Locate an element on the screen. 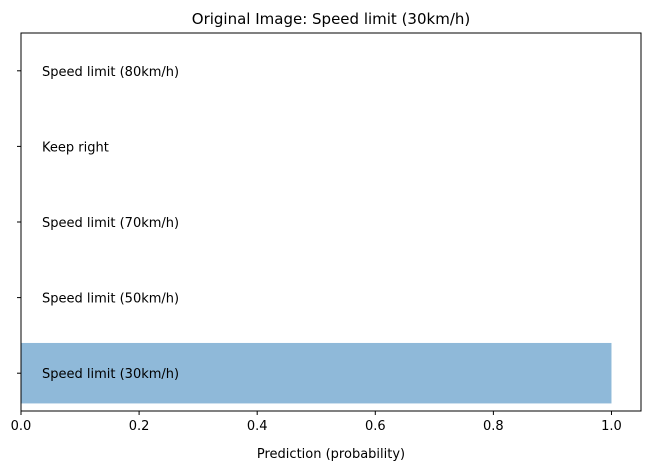 The width and height of the screenshot is (654, 470). bar is located at coordinates (316, 373).